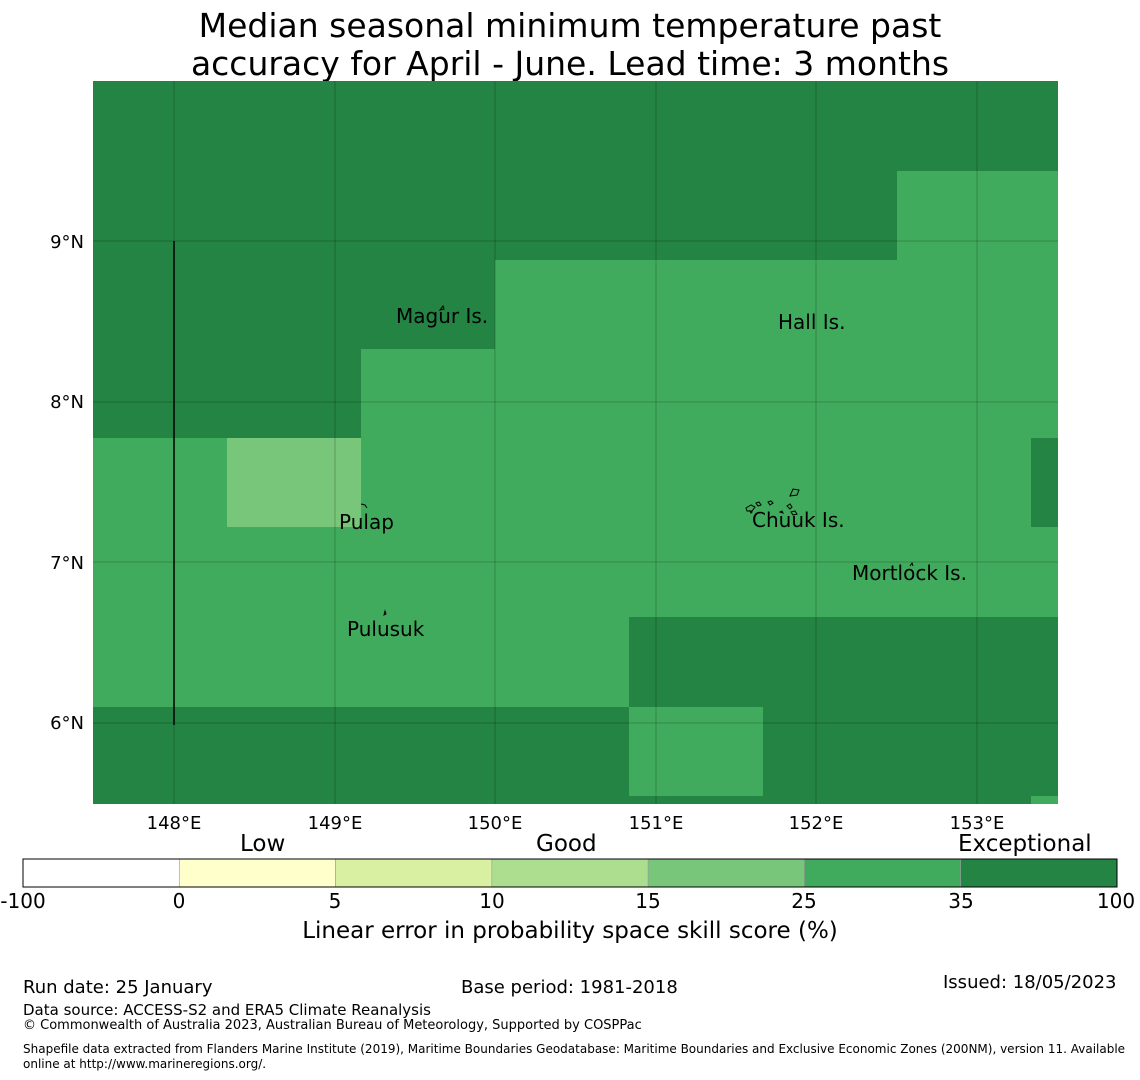  I want to click on place-label-pulusuk: Pulusuk, so click(386, 629).